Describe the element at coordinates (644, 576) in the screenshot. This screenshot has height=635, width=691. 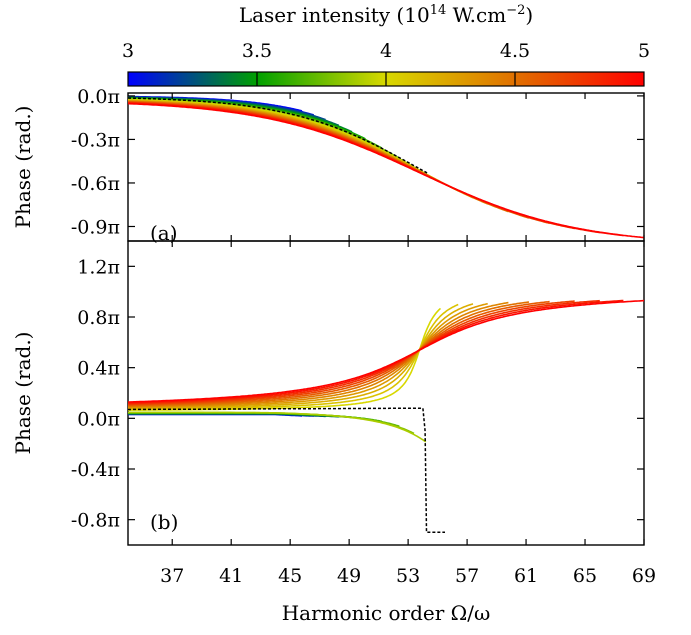
I see `x-tick-label: 69` at that location.